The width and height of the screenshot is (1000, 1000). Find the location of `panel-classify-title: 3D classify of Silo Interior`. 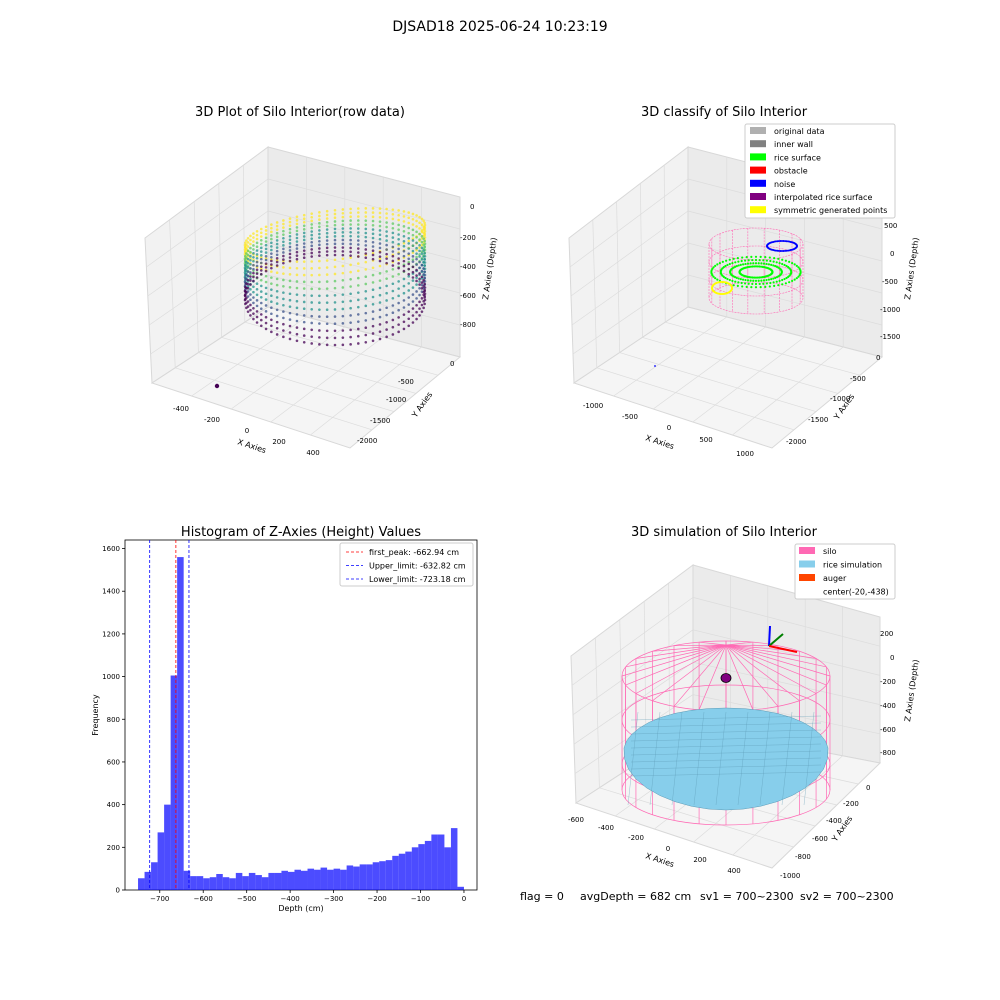

panel-classify-title: 3D classify of Silo Interior is located at coordinates (724, 112).